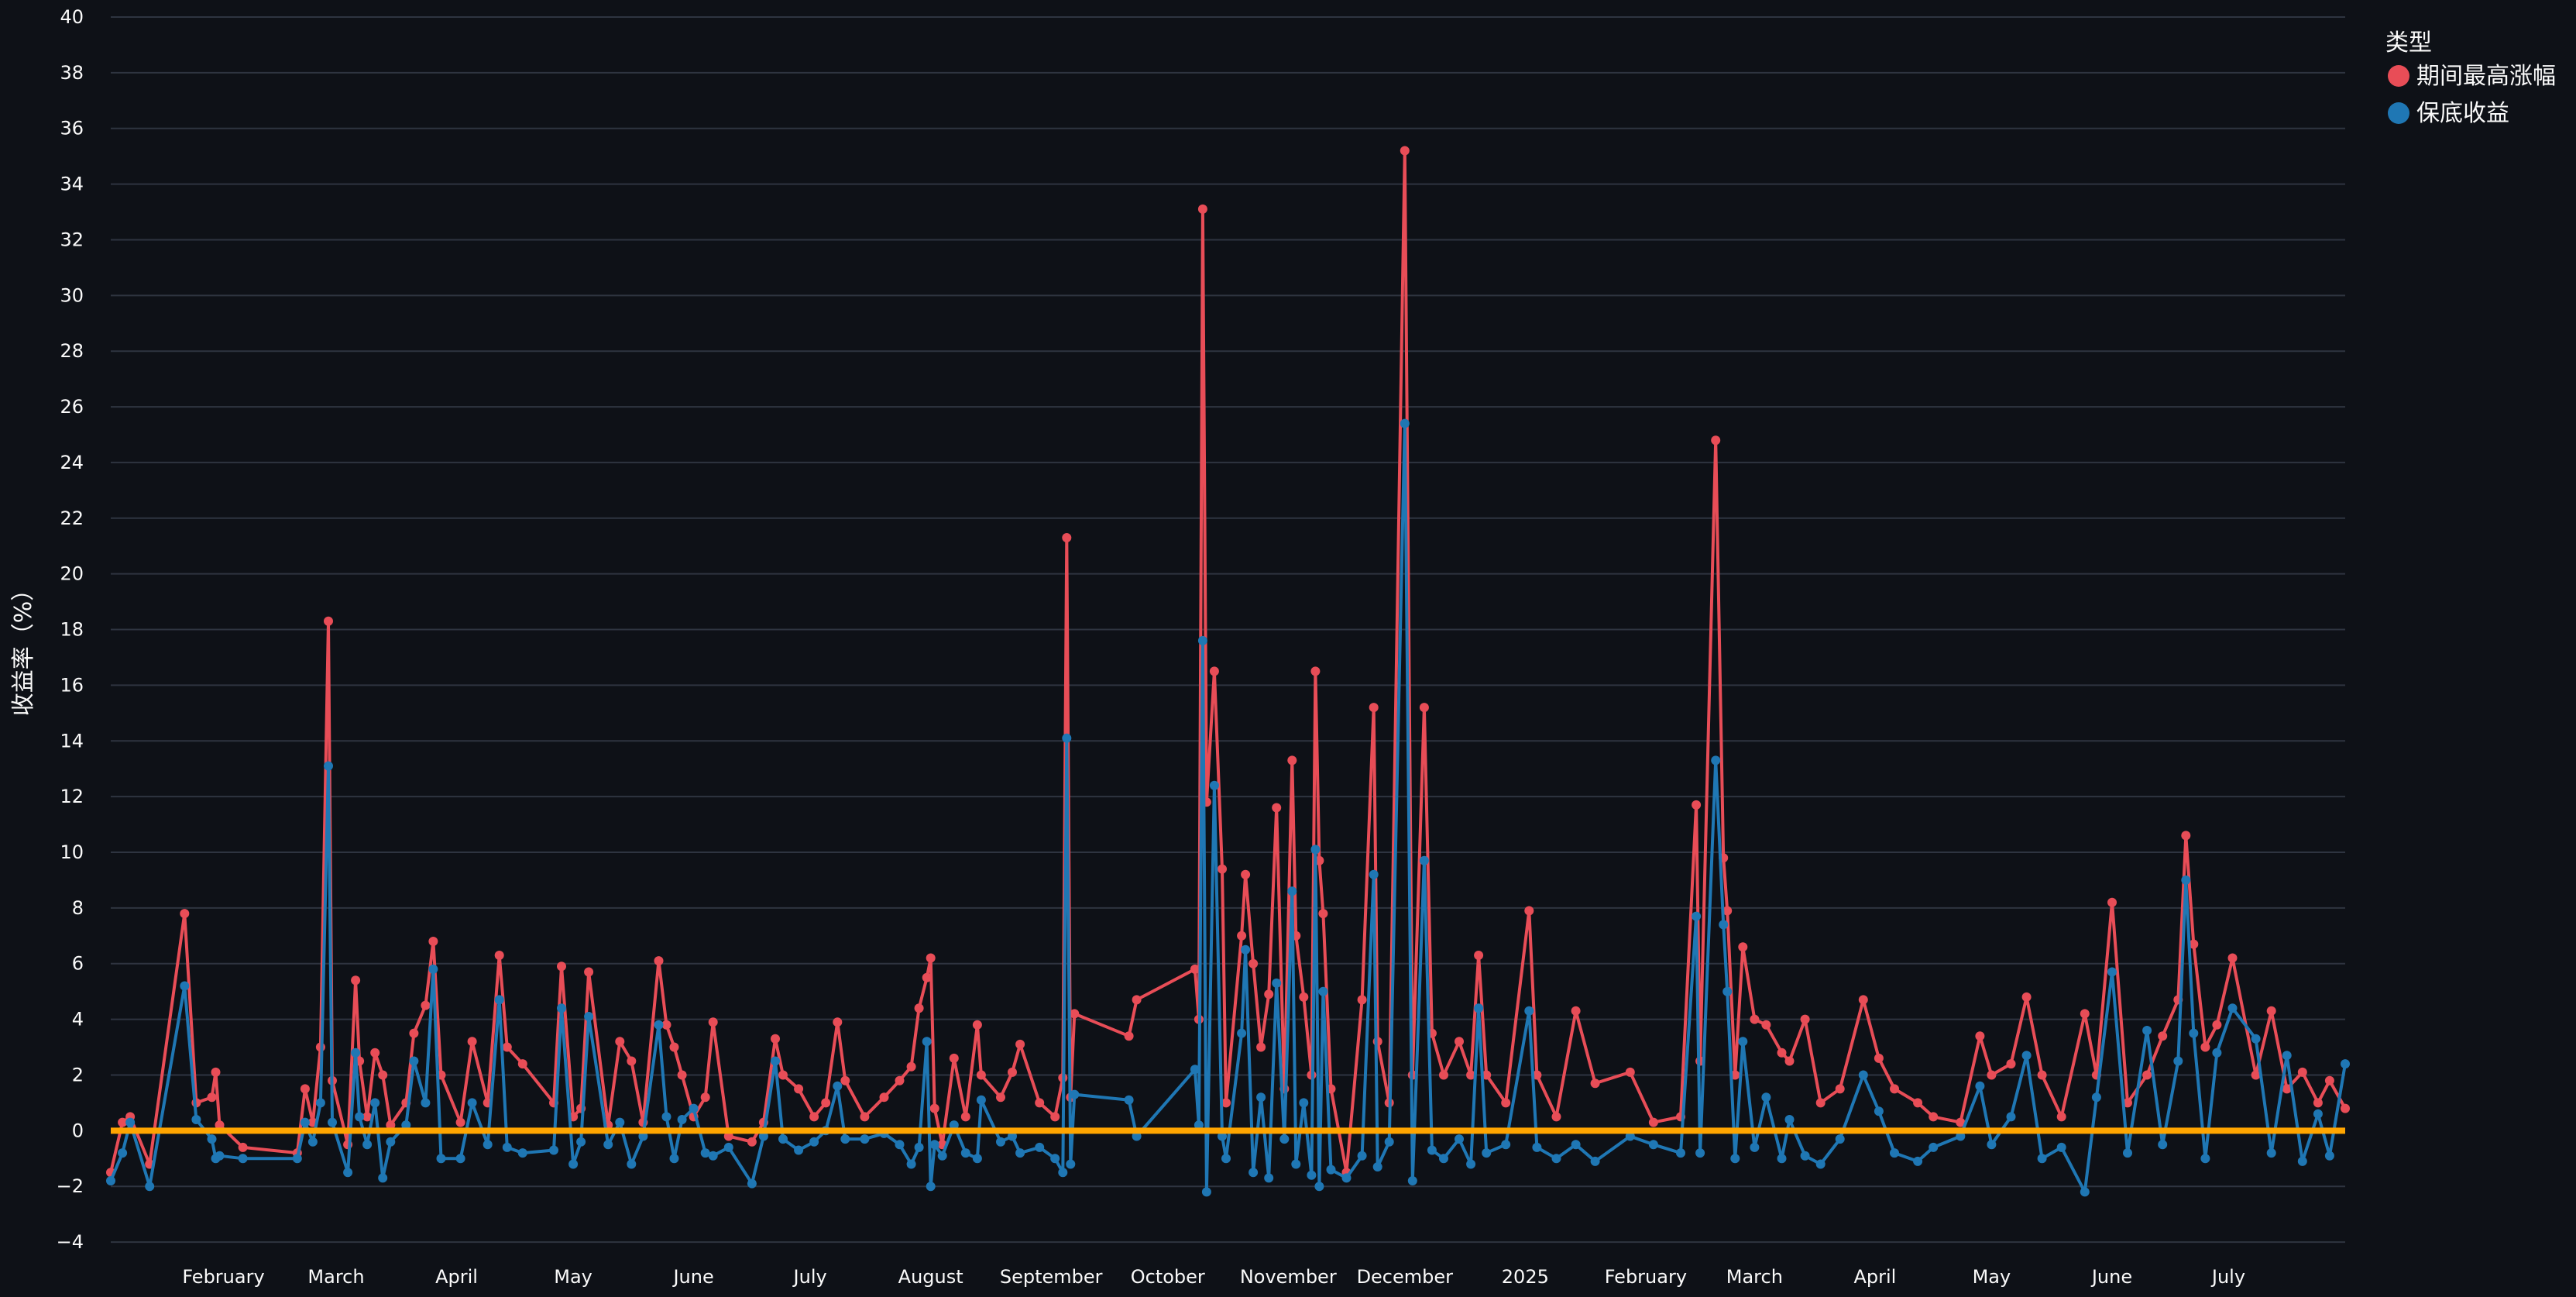 The image size is (2576, 1297). Describe the element at coordinates (72, 407) in the screenshot. I see `y-tick-label: 26` at that location.